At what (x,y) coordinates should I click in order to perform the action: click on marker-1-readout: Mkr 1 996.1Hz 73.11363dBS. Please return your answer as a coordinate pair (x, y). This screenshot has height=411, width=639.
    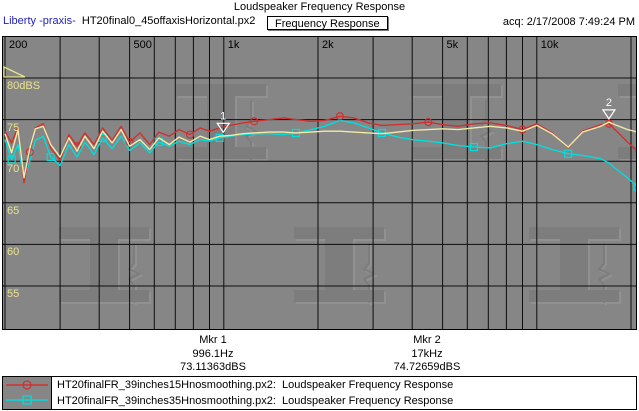
    Looking at the image, I should click on (213, 354).